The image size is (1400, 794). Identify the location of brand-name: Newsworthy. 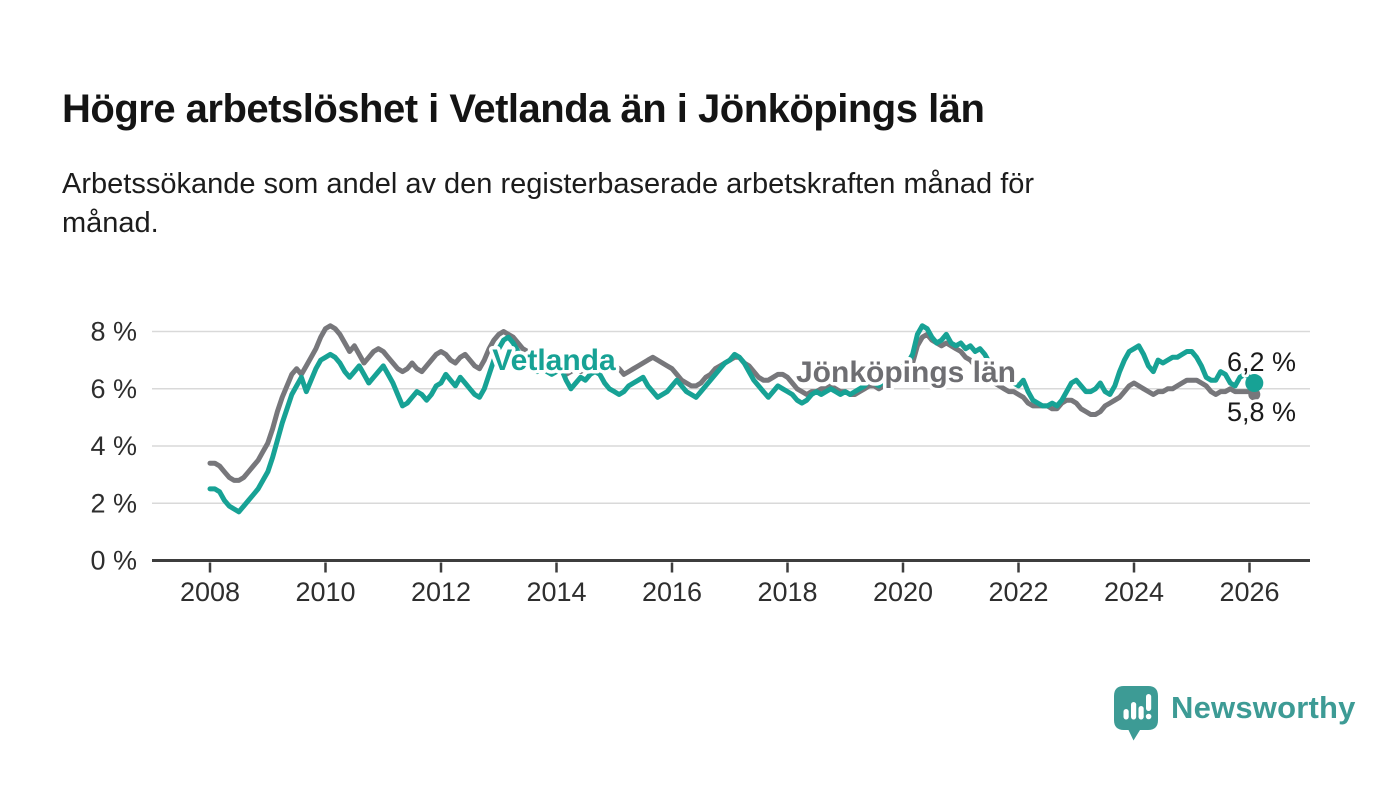
(1263, 707).